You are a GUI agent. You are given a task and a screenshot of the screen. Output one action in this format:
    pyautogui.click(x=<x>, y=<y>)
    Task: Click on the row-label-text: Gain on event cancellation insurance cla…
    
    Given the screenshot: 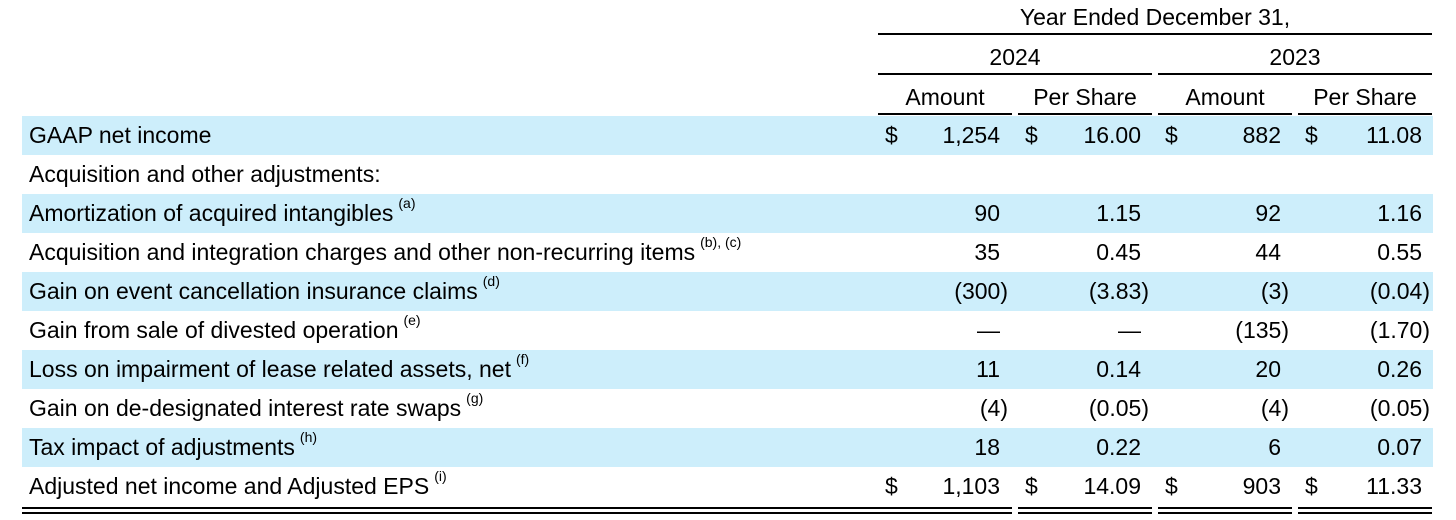 What is the action you would take?
    pyautogui.click(x=253, y=291)
    